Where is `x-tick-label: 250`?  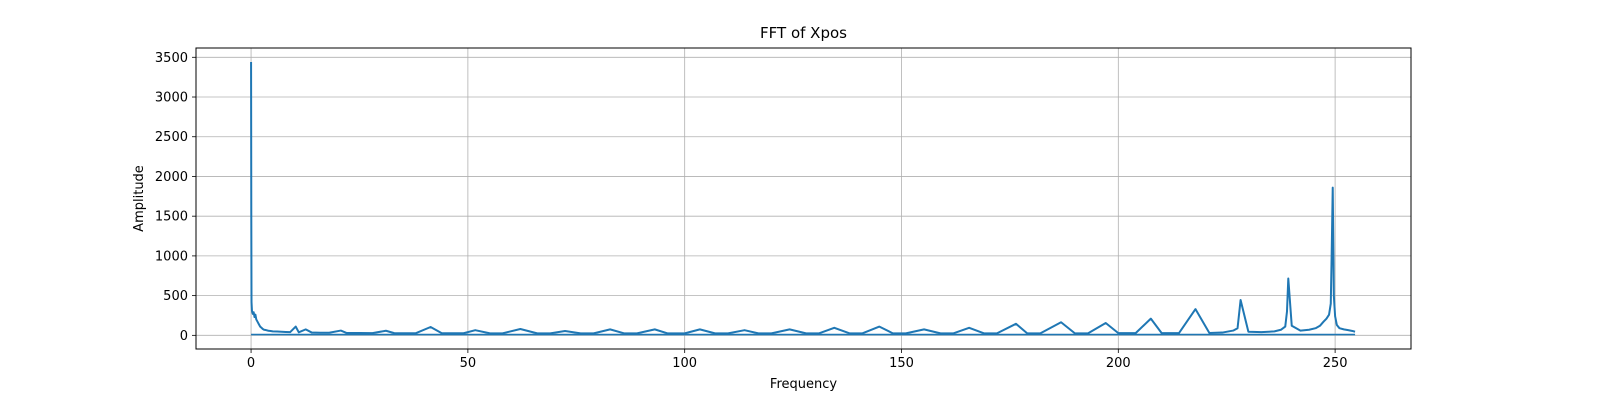 x-tick-label: 250 is located at coordinates (1335, 363).